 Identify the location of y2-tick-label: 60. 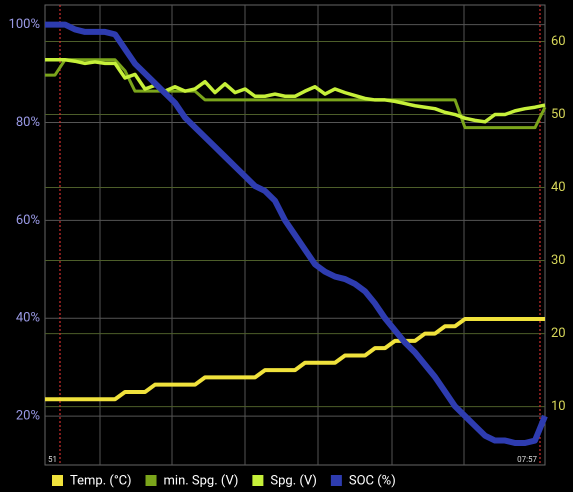
(558, 41).